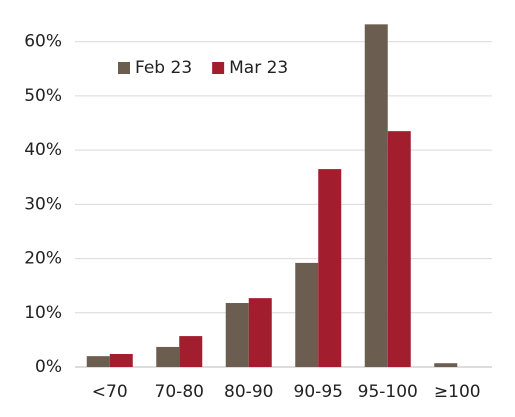 The image size is (515, 417). Describe the element at coordinates (258, 68) in the screenshot. I see `legend-label: Mar 23` at that location.